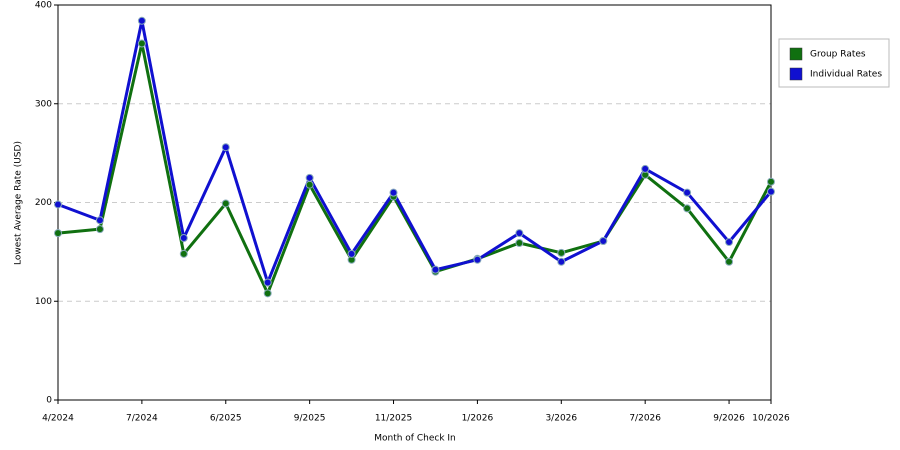 The width and height of the screenshot is (900, 450). What do you see at coordinates (43, 104) in the screenshot?
I see `y-tick-label: 300` at bounding box center [43, 104].